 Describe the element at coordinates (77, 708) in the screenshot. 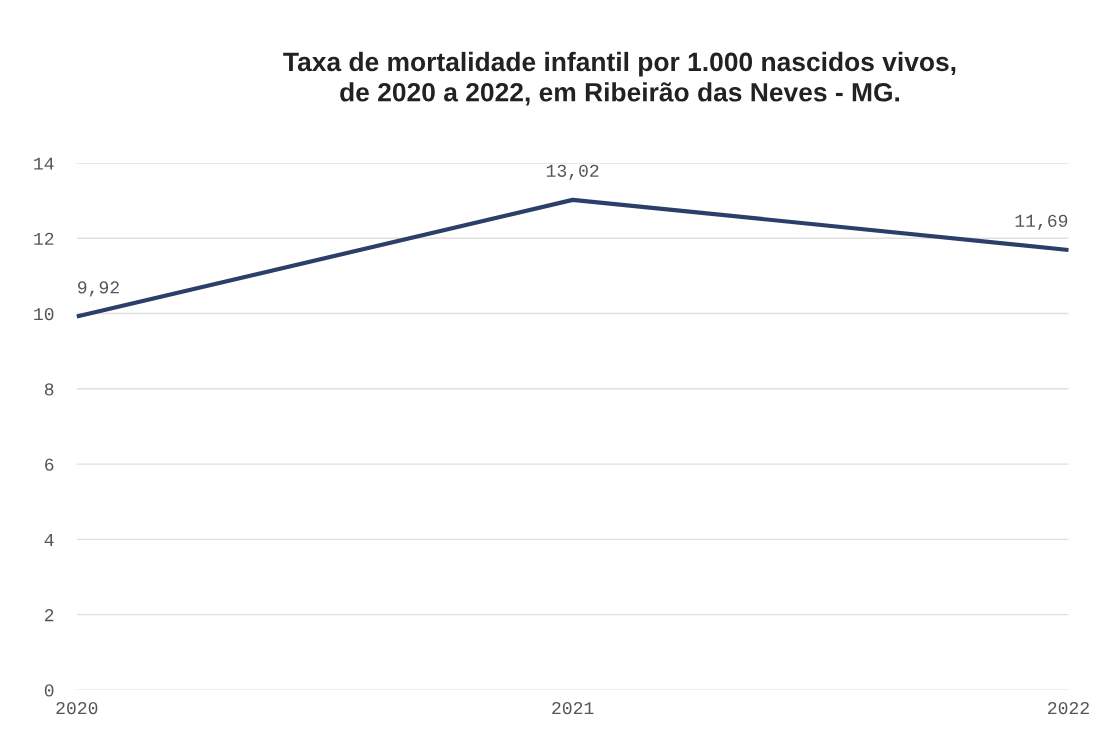

I see `x-tick-label: 2020` at that location.